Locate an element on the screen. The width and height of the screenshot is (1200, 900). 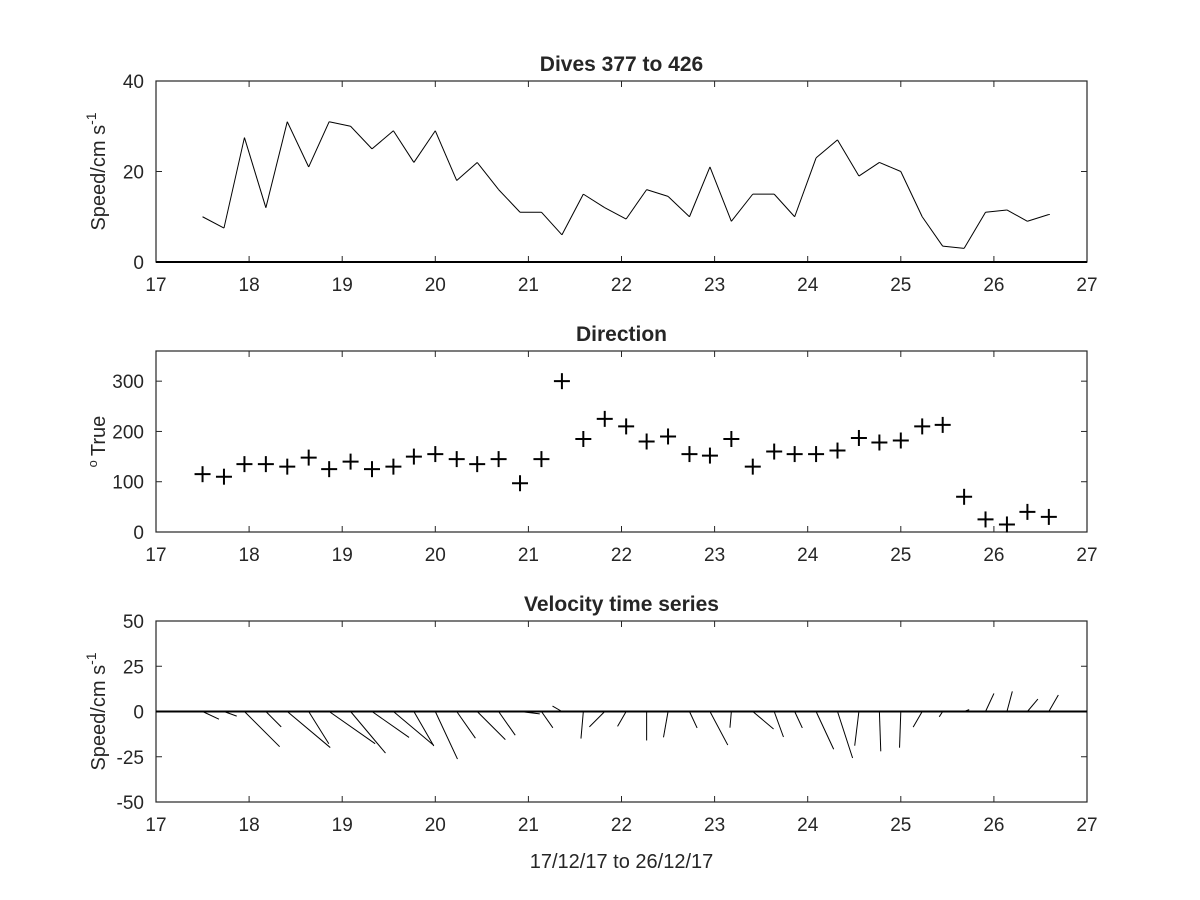
y-tick-label: 100 is located at coordinates (128, 483).